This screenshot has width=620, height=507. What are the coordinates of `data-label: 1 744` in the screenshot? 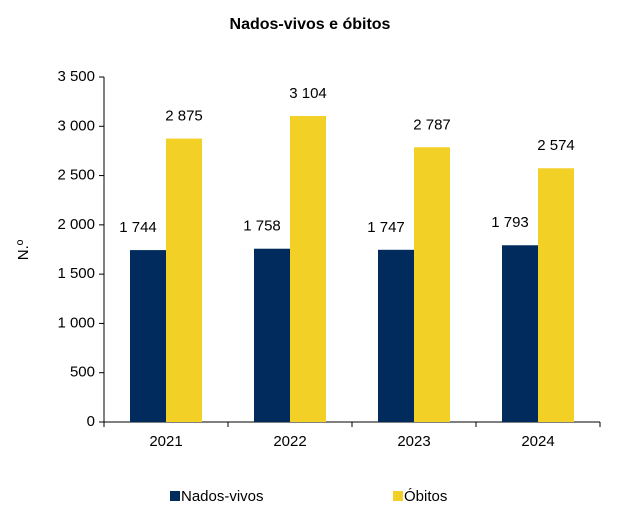 It's located at (138, 227).